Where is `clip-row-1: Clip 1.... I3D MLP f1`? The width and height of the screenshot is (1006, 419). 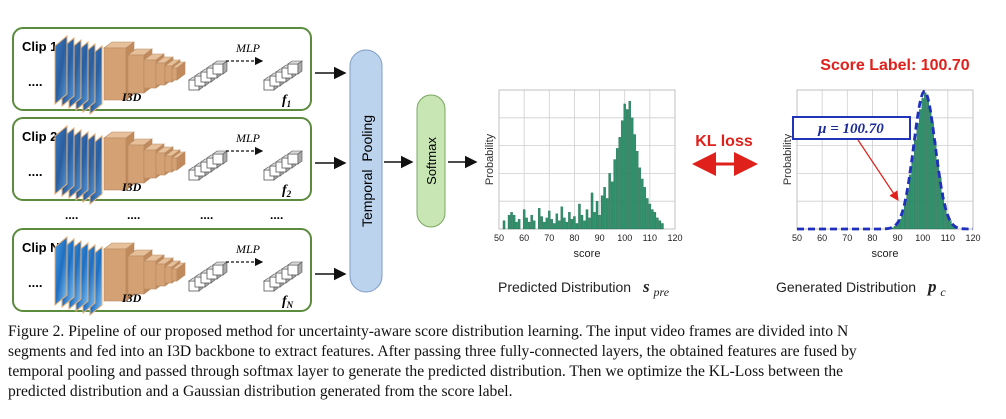
clip-row-1: Clip 1.... I3D MLP f1 is located at coordinates (179, 71).